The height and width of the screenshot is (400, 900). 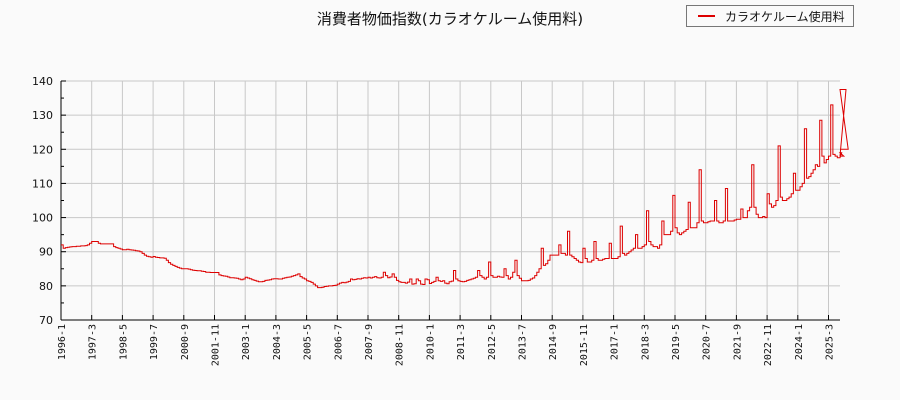 What do you see at coordinates (706, 16) in the screenshot?
I see `legend-line-swatch` at bounding box center [706, 16].